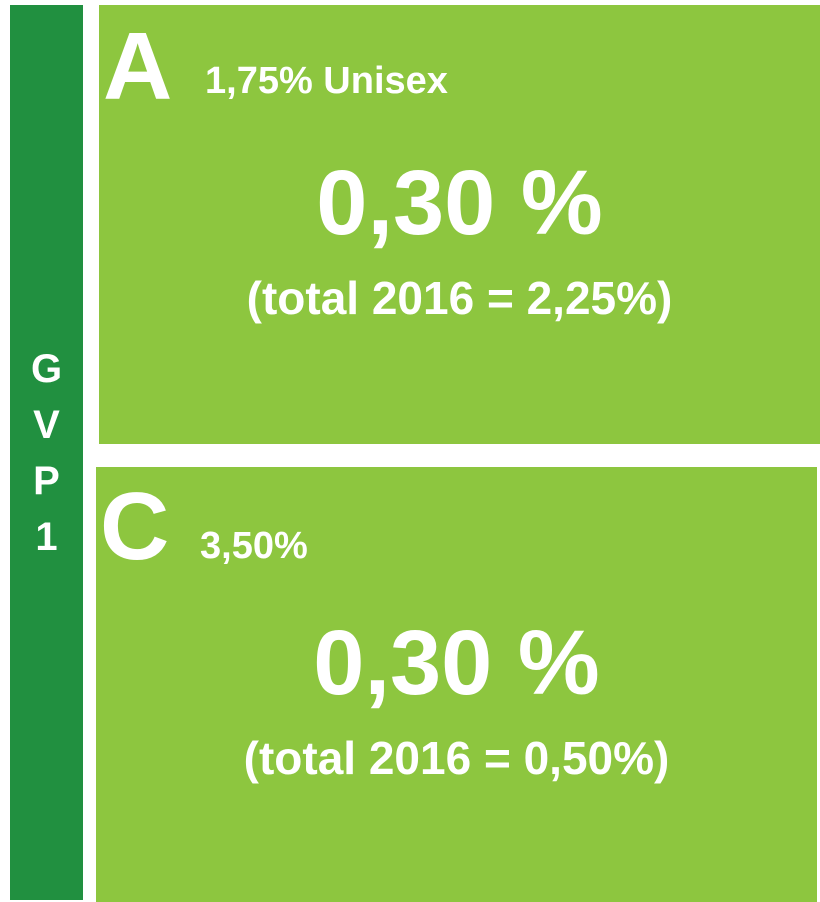 The image size is (820, 902). What do you see at coordinates (135, 526) in the screenshot?
I see `panel-letter: C` at bounding box center [135, 526].